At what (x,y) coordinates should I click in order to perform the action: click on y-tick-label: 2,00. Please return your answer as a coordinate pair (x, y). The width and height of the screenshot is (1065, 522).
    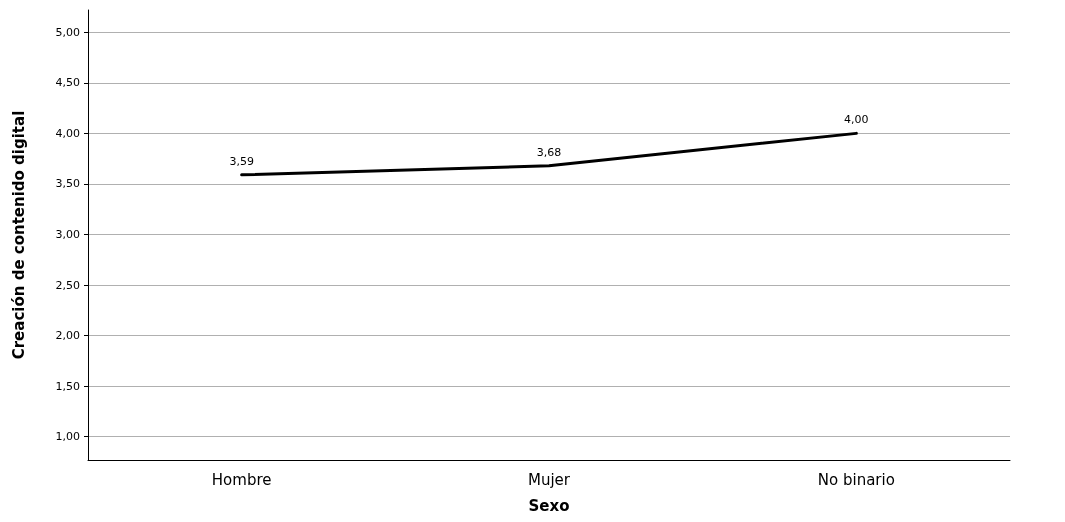
    Looking at the image, I should click on (67, 336).